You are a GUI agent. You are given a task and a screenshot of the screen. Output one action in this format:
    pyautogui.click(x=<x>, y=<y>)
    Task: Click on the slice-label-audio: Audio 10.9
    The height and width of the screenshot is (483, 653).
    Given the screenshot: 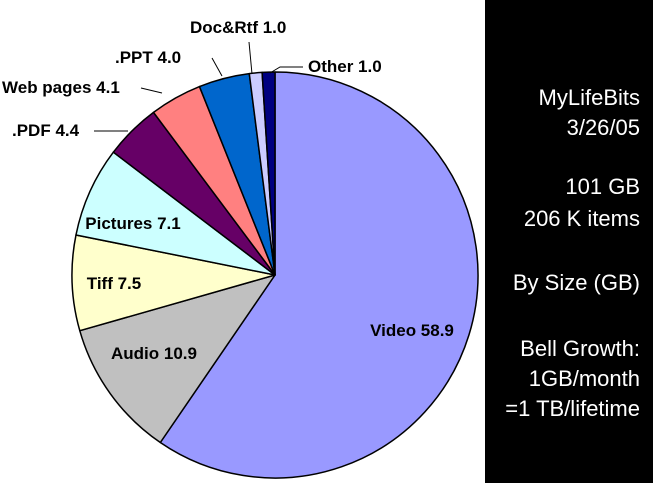 What is the action you would take?
    pyautogui.click(x=154, y=353)
    